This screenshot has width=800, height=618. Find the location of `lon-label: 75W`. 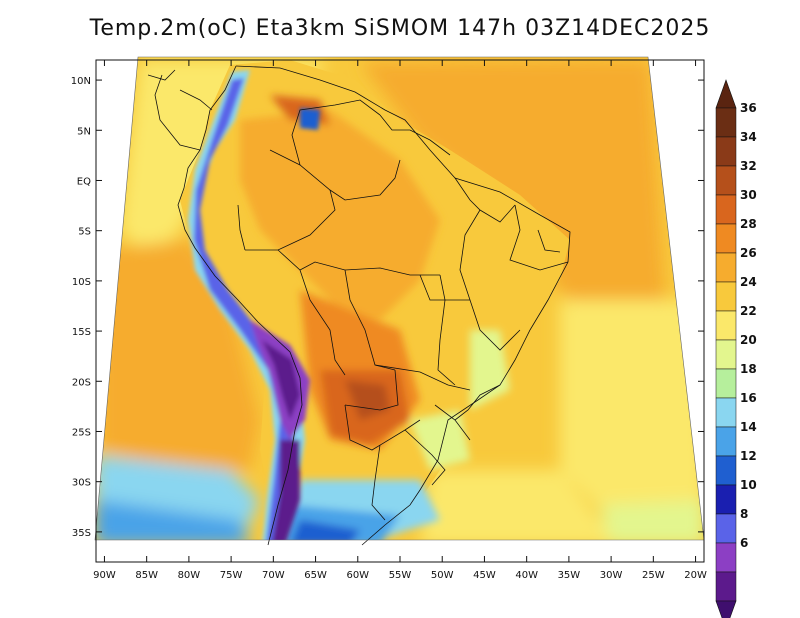

lon-label: 75W is located at coordinates (231, 575).